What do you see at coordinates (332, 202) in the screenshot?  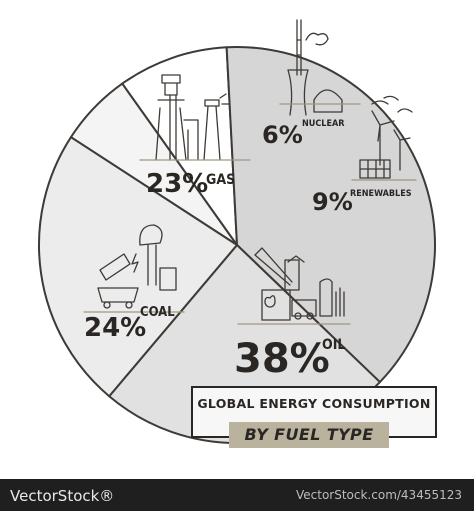 I see `slice-value-renewables: 9%` at bounding box center [332, 202].